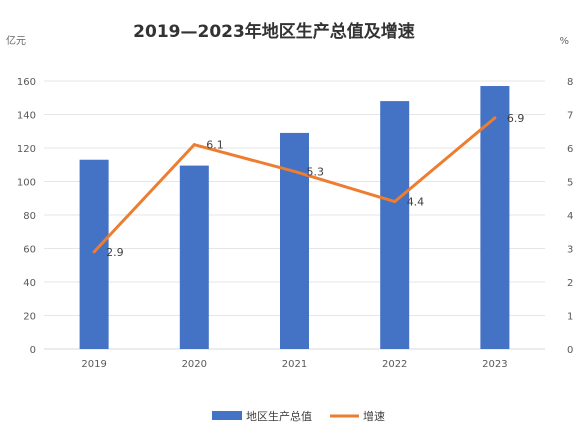  Describe the element at coordinates (564, 41) in the screenshot. I see `right-axis-unit: %` at that location.